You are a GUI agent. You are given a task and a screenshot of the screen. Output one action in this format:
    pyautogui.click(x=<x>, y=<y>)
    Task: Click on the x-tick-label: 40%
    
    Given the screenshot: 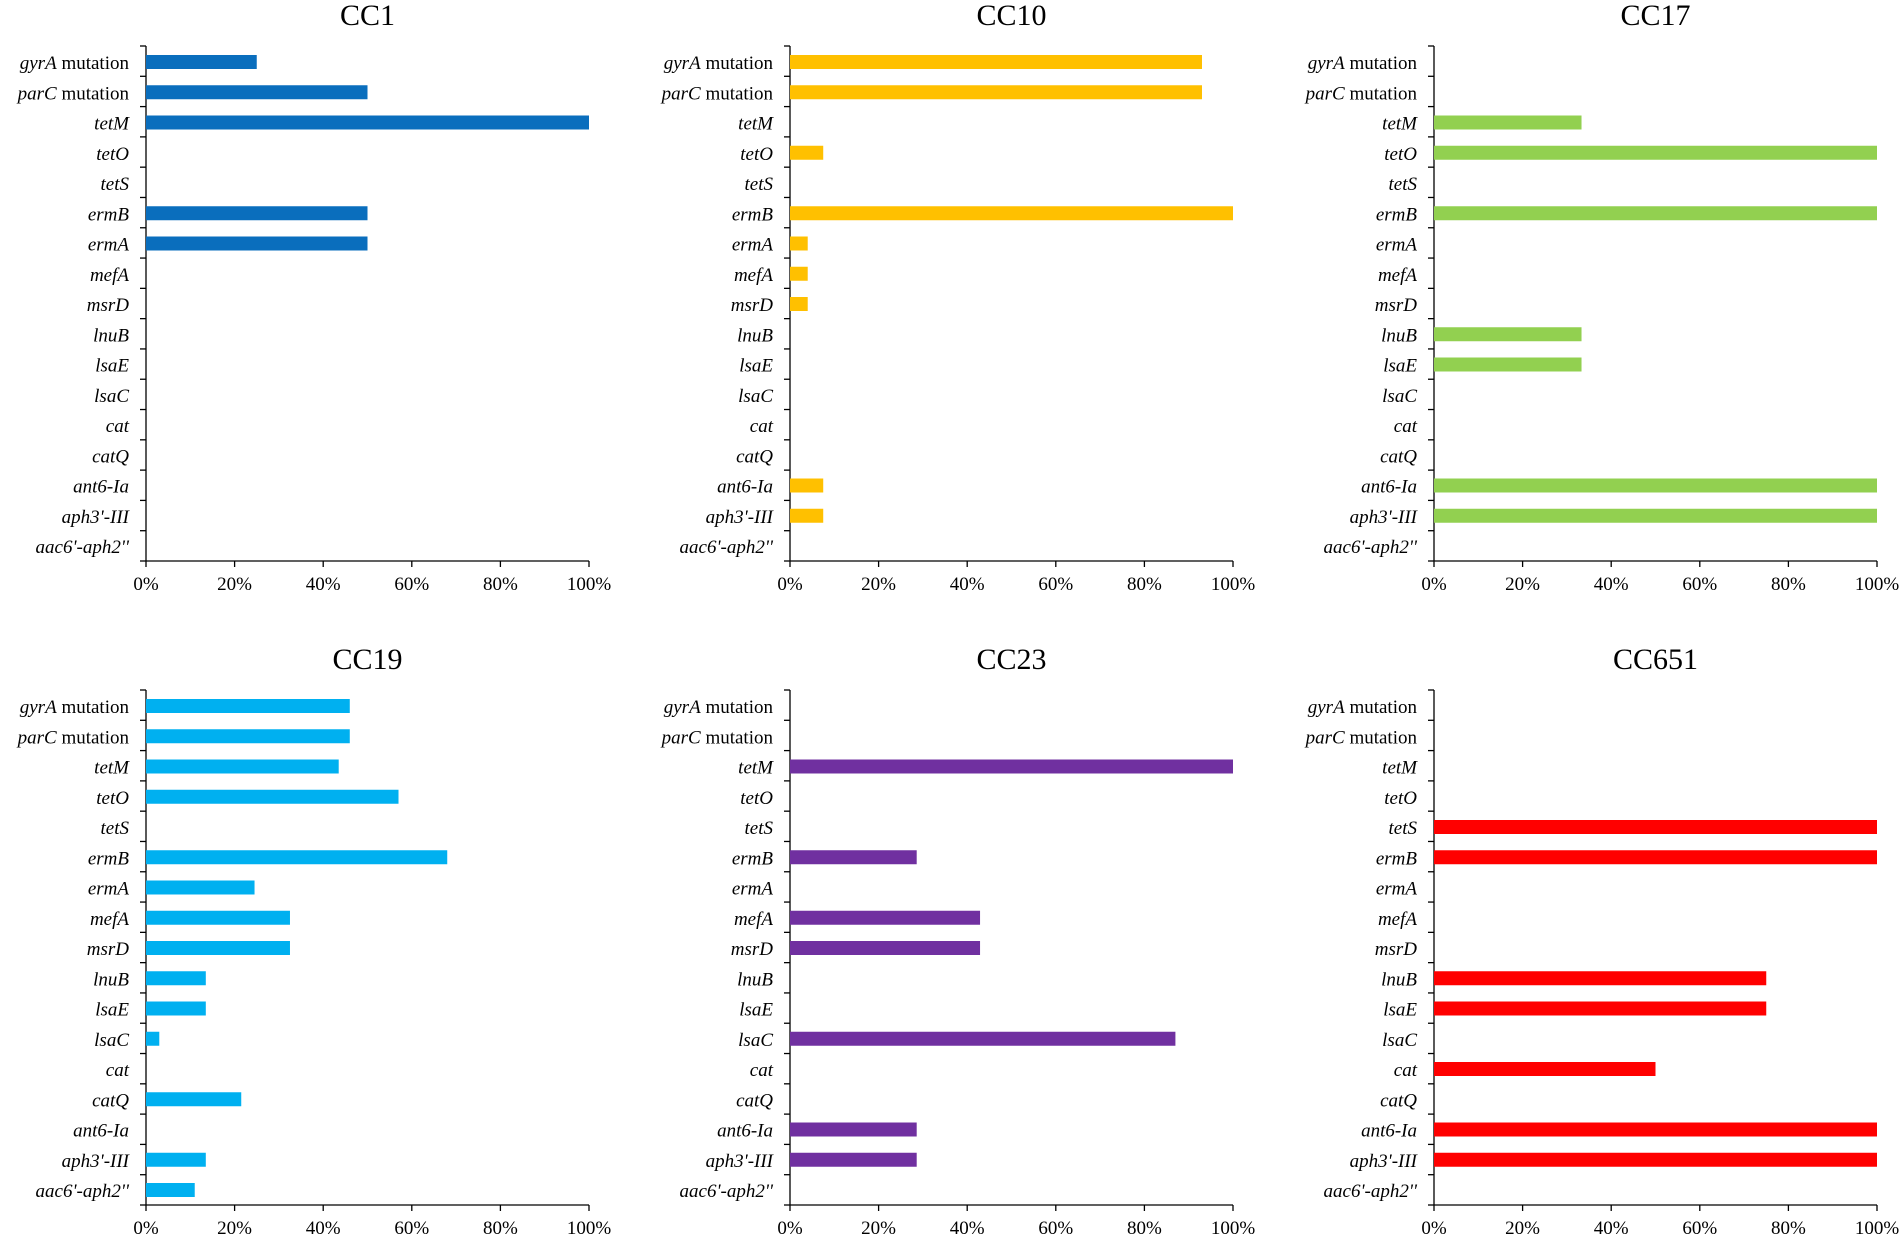 What is the action you would take?
    pyautogui.click(x=323, y=584)
    